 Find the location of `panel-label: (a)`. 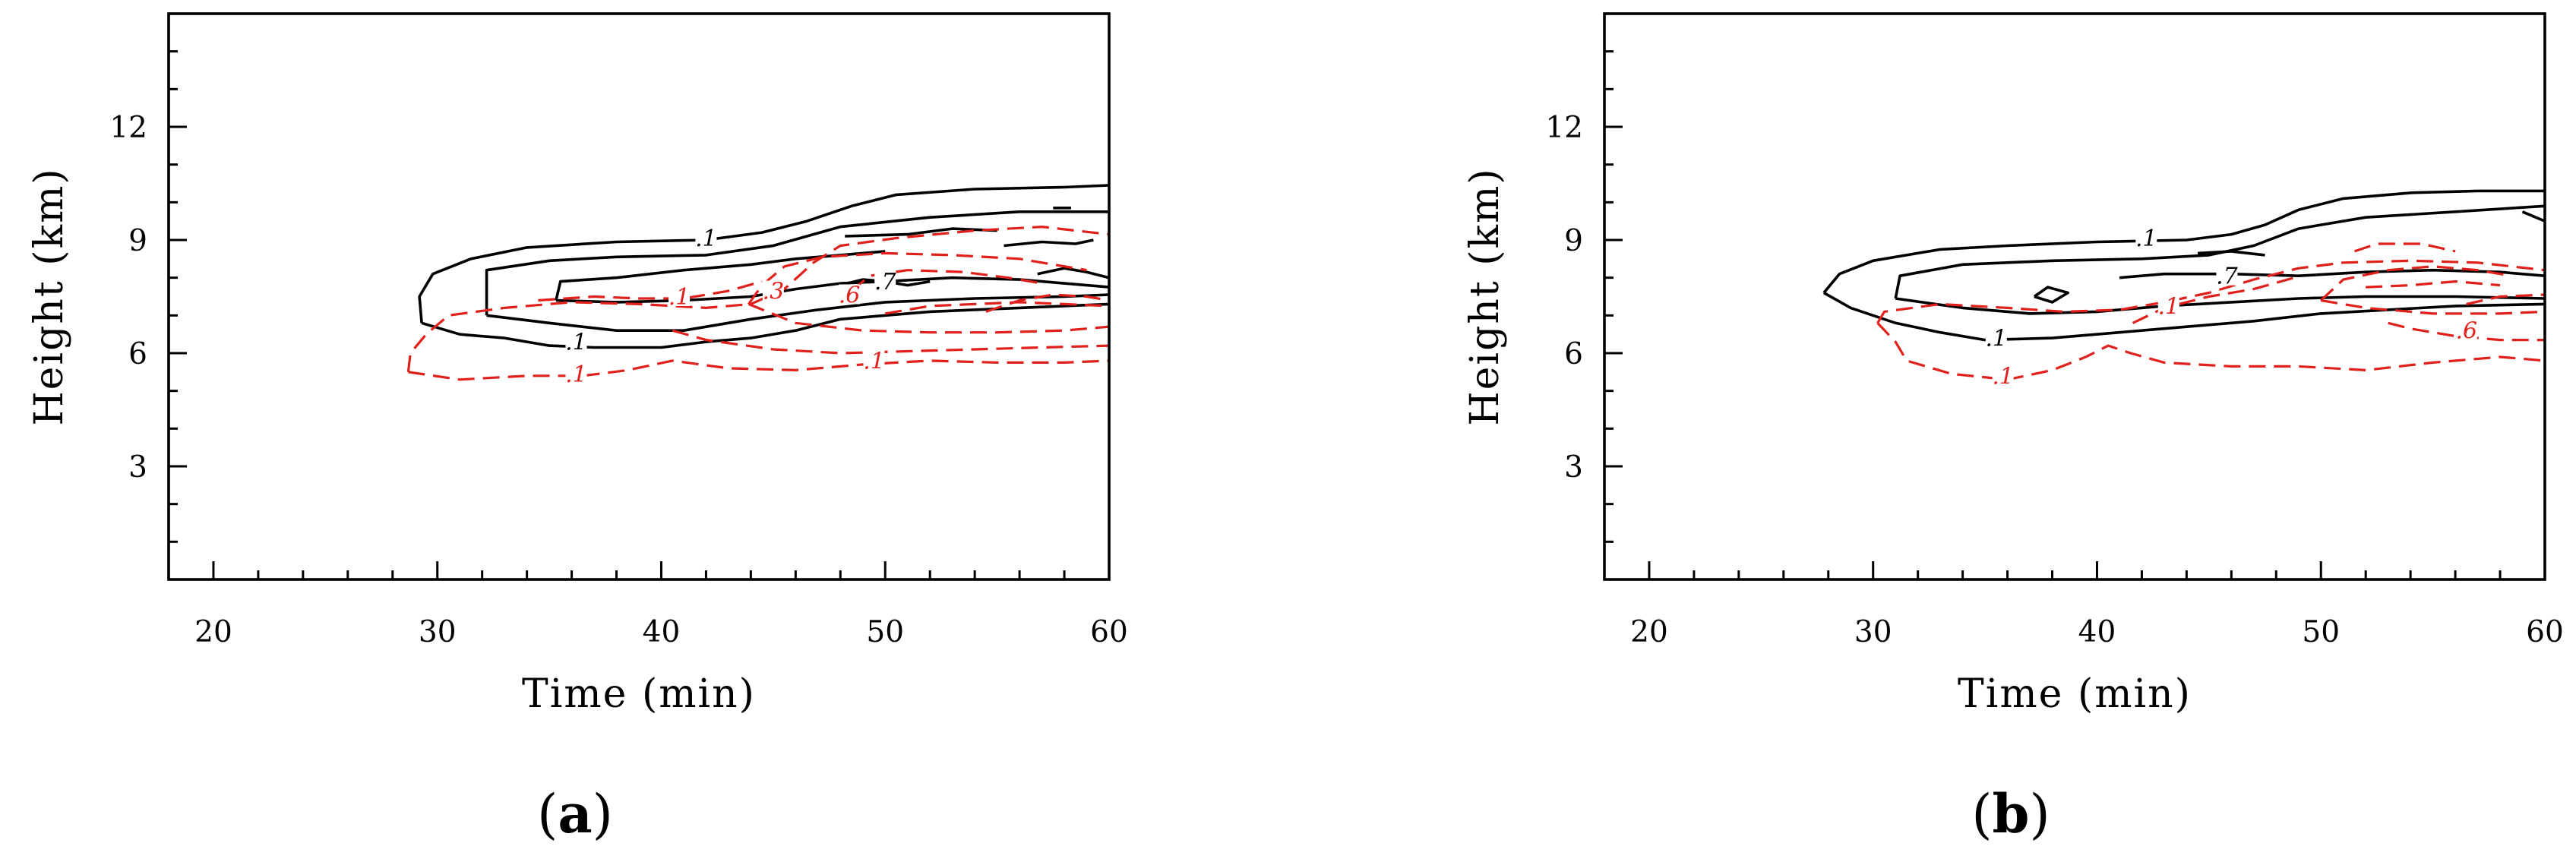

panel-label: (a) is located at coordinates (575, 813).